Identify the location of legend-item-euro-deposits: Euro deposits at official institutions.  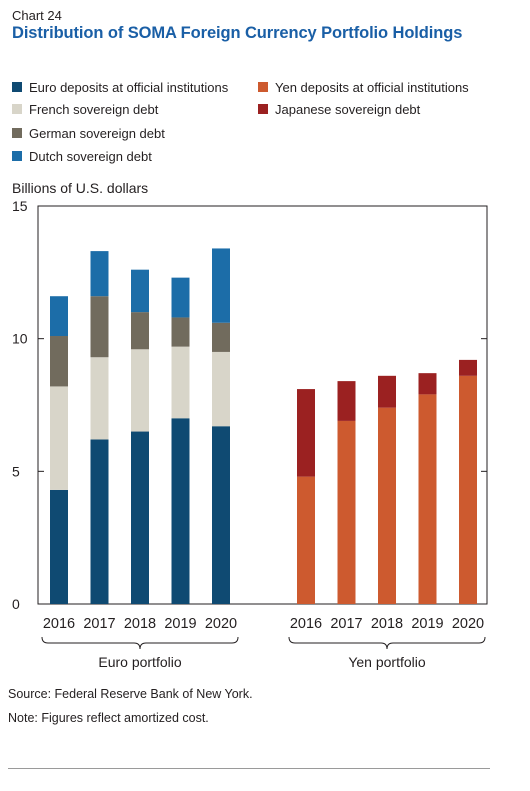
(120, 87).